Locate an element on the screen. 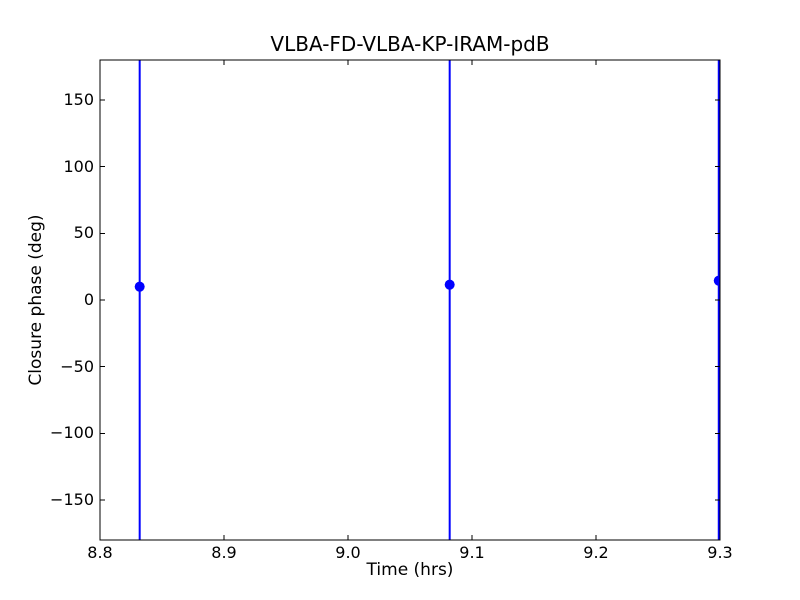  x-tick-label: 9.1 is located at coordinates (472, 552).